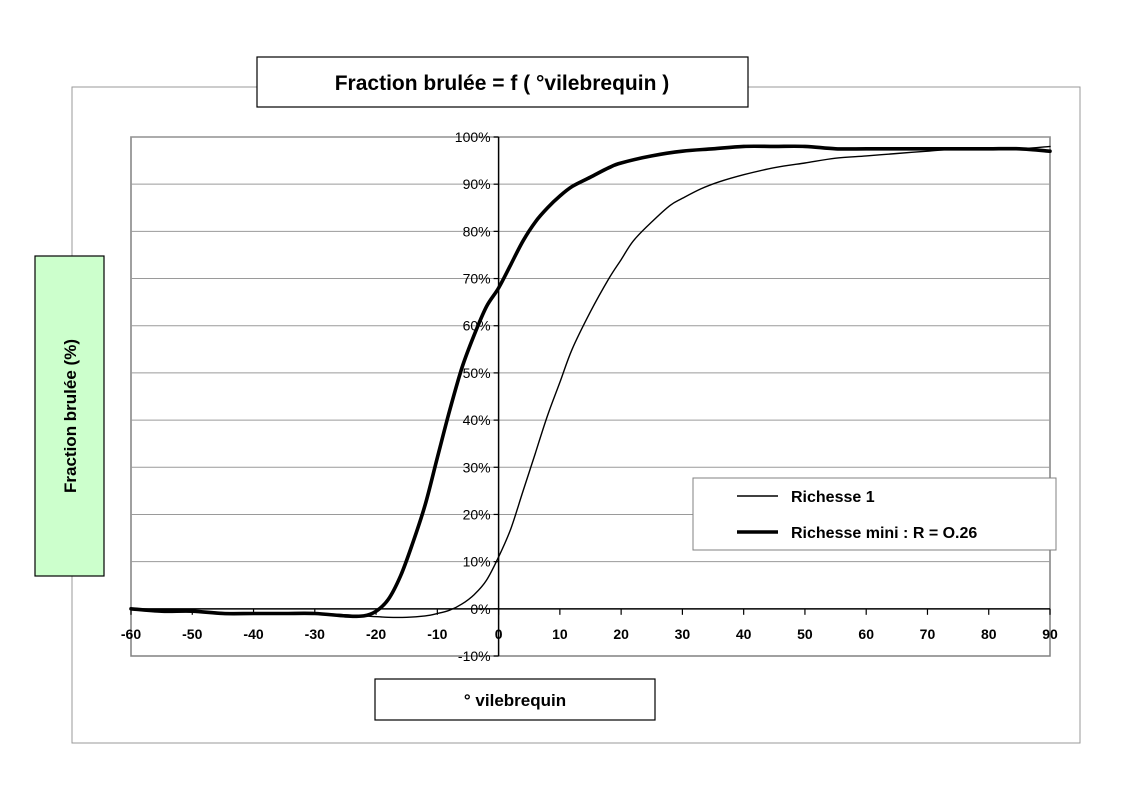  I want to click on x-tick-label: -40, so click(253, 634).